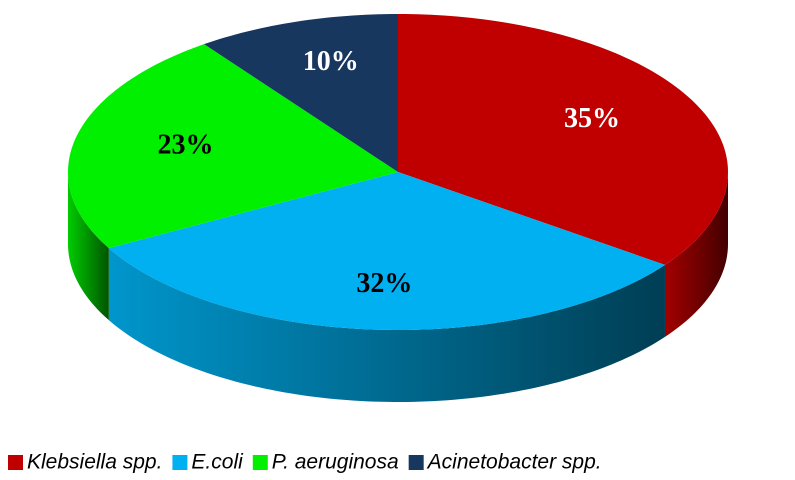 Image resolution: width=795 pixels, height=480 pixels. I want to click on legend-label: E.coli, so click(217, 462).